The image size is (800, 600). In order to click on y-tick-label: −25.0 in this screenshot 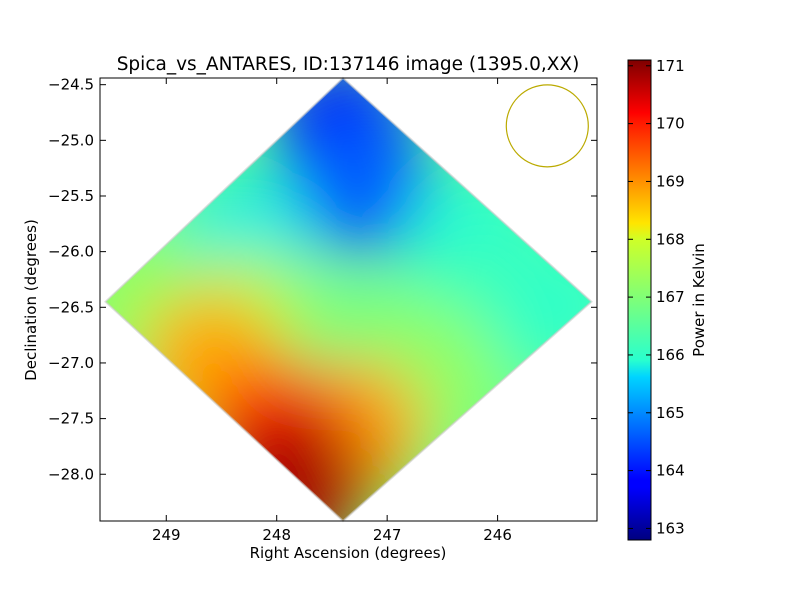, I will do `click(71, 140)`.